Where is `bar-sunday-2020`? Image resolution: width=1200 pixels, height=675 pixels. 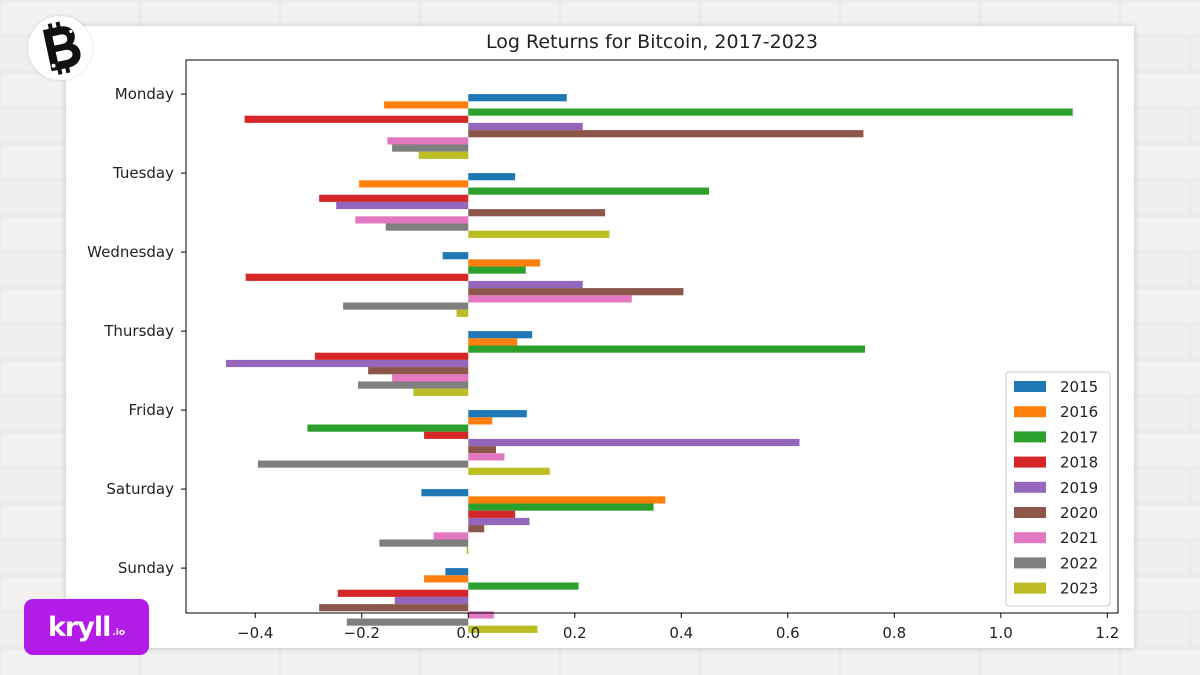
bar-sunday-2020 is located at coordinates (394, 608).